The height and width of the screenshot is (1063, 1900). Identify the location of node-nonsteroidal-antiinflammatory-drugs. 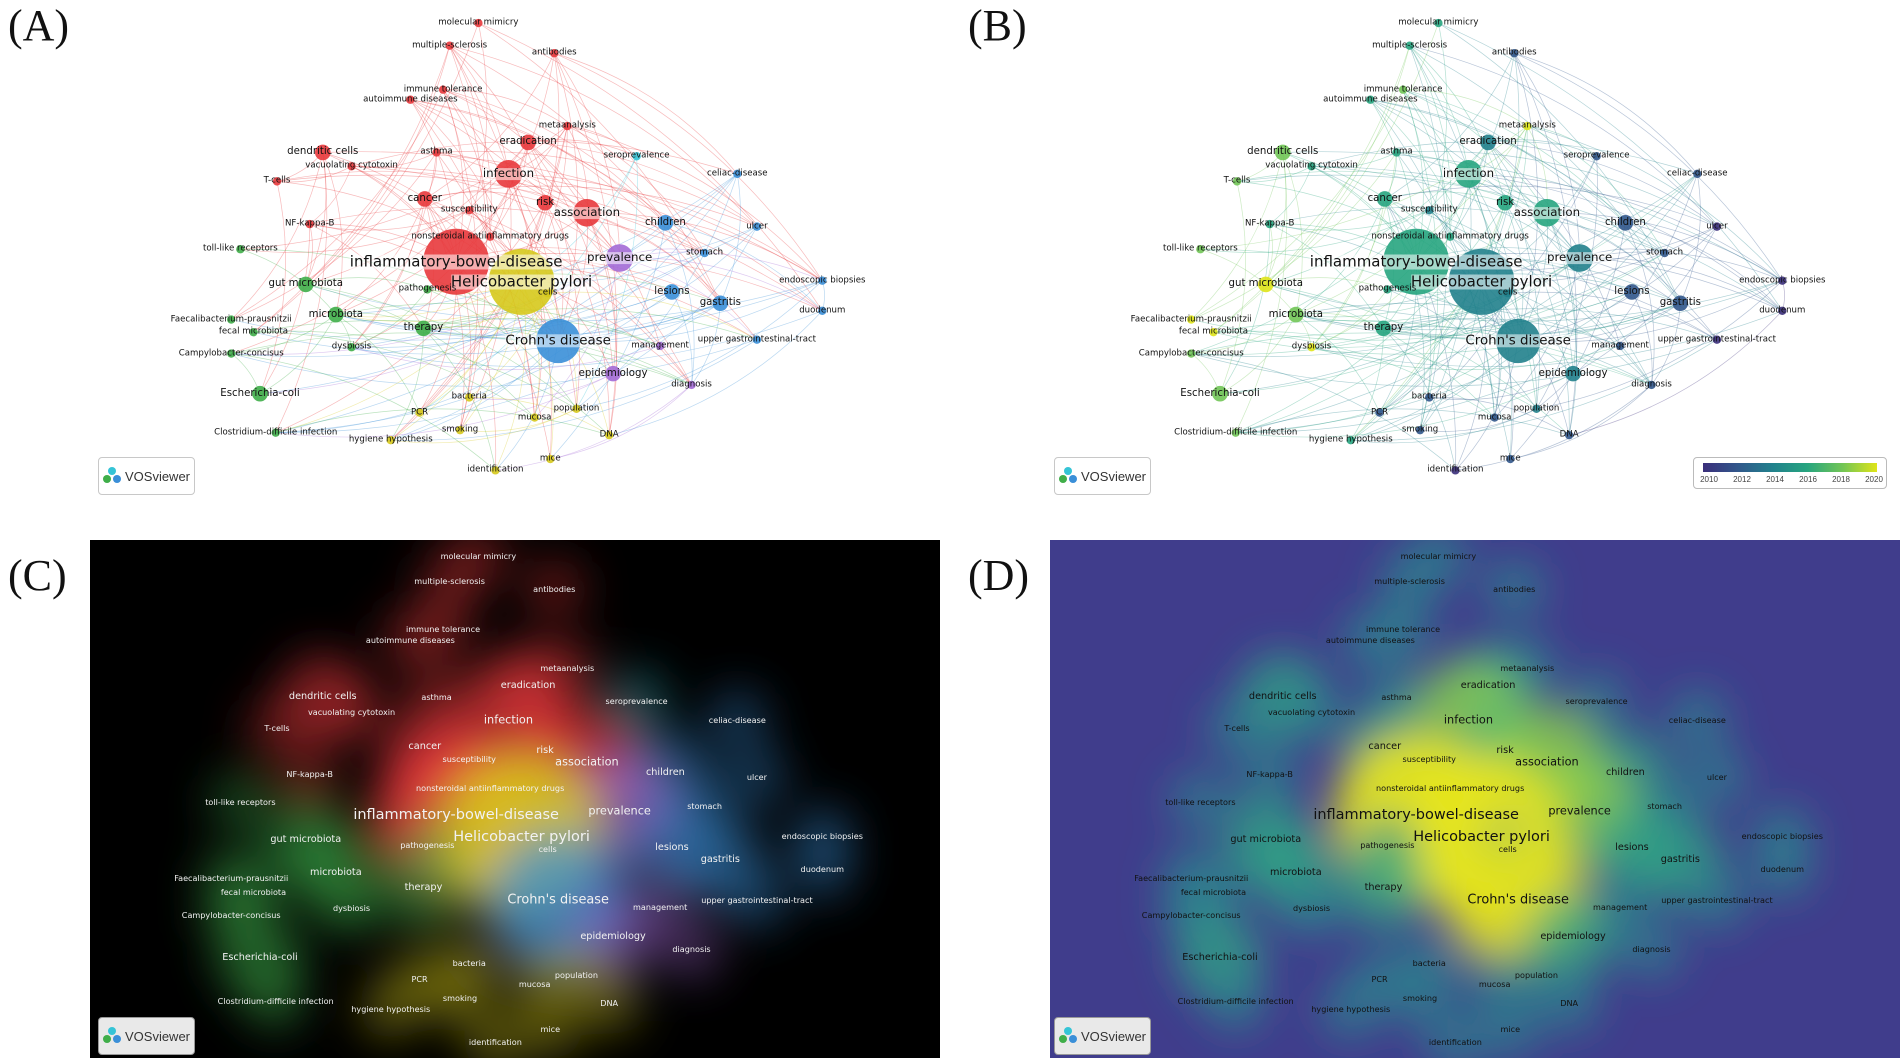
(1450, 236).